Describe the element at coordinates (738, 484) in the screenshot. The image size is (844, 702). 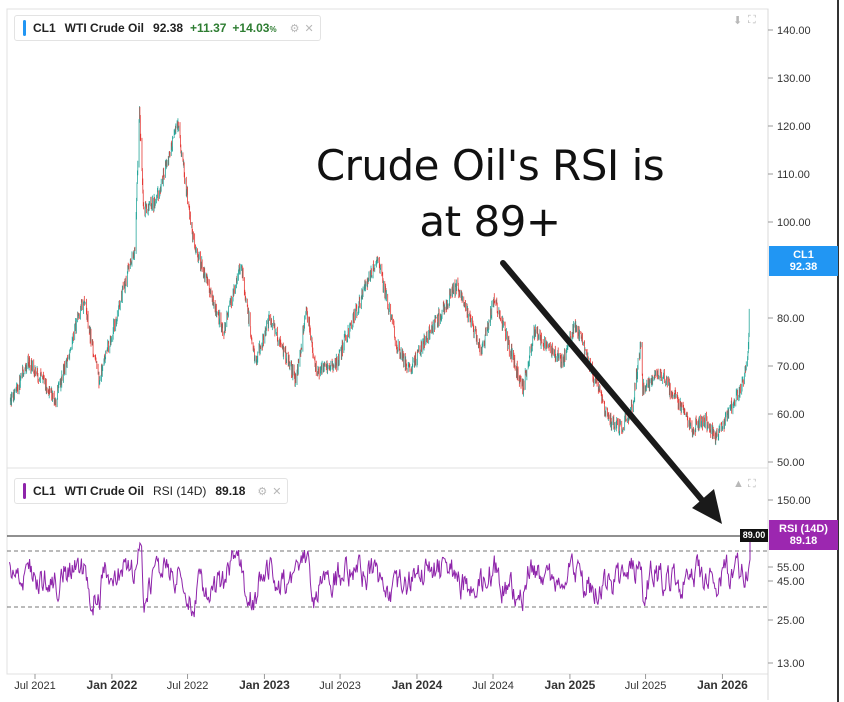
I see `maximize-icon: ▲` at that location.